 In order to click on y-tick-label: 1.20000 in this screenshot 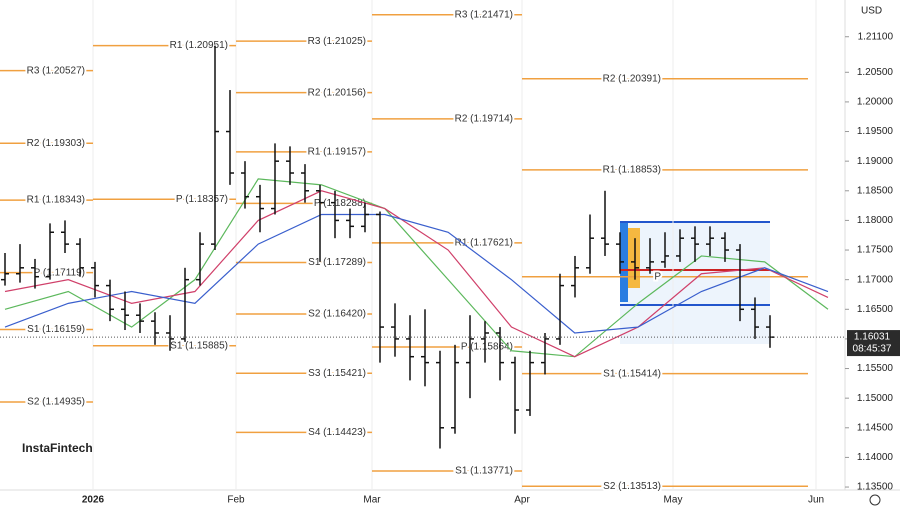, I will do `click(875, 102)`.